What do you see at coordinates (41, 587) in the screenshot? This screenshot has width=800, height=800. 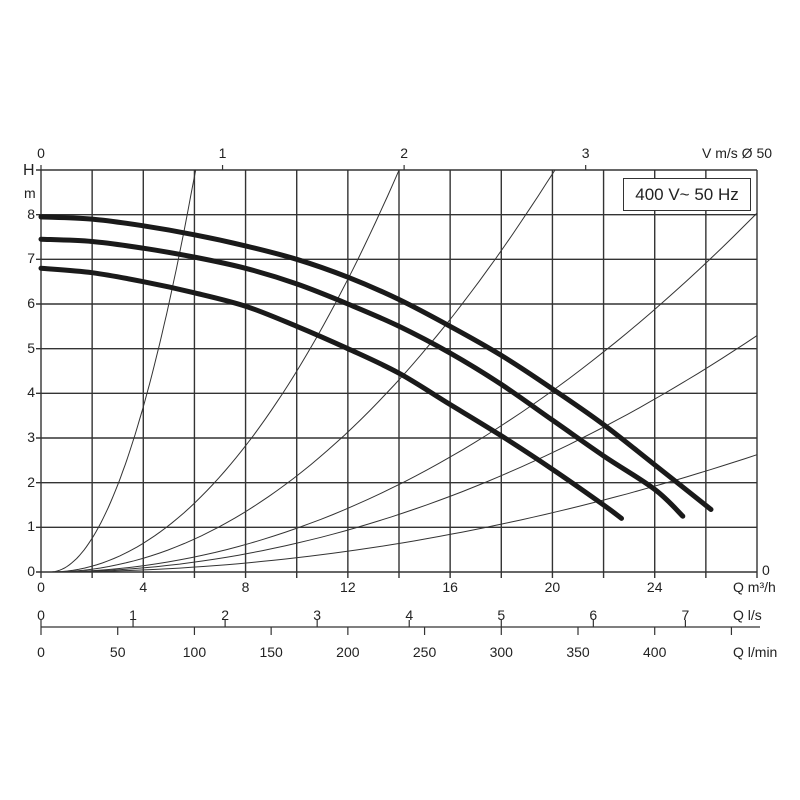 I see `x-axis-tick: 0` at bounding box center [41, 587].